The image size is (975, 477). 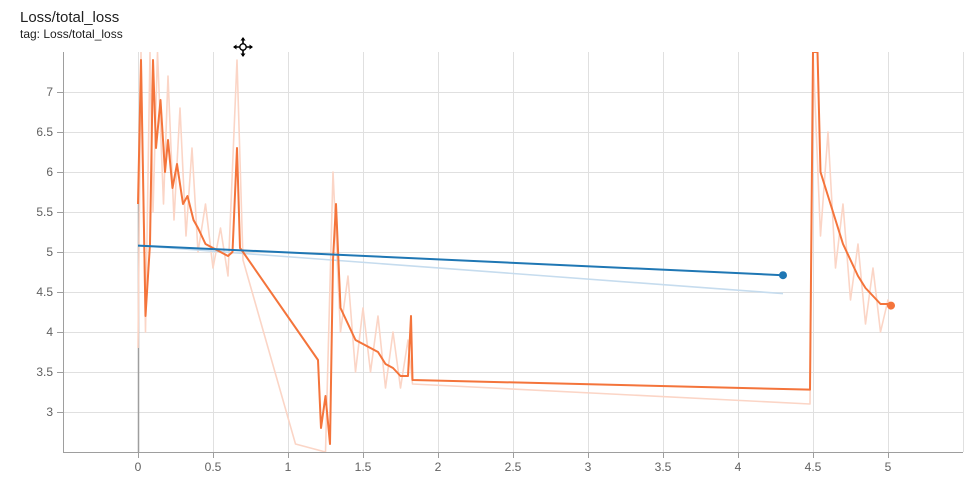 I want to click on x-tick-label: 3, so click(x=588, y=467).